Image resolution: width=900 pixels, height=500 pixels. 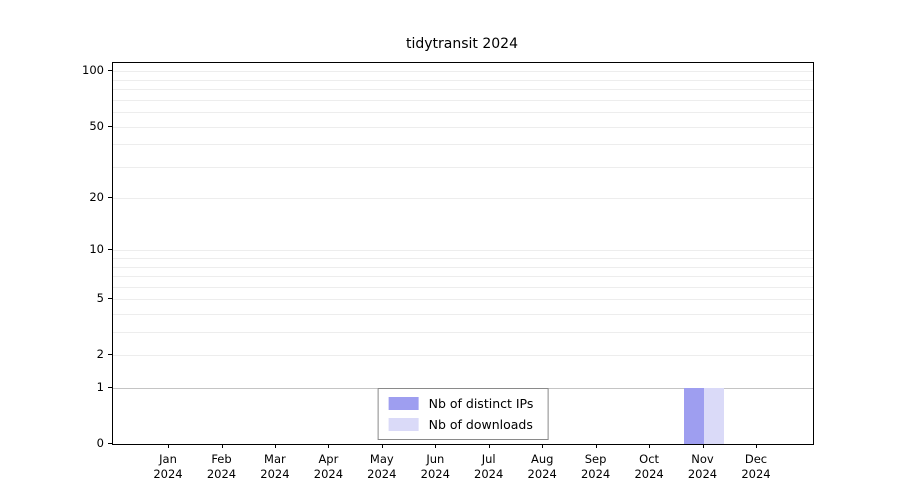 What do you see at coordinates (96, 249) in the screenshot?
I see `y-tick-label: 10` at bounding box center [96, 249].